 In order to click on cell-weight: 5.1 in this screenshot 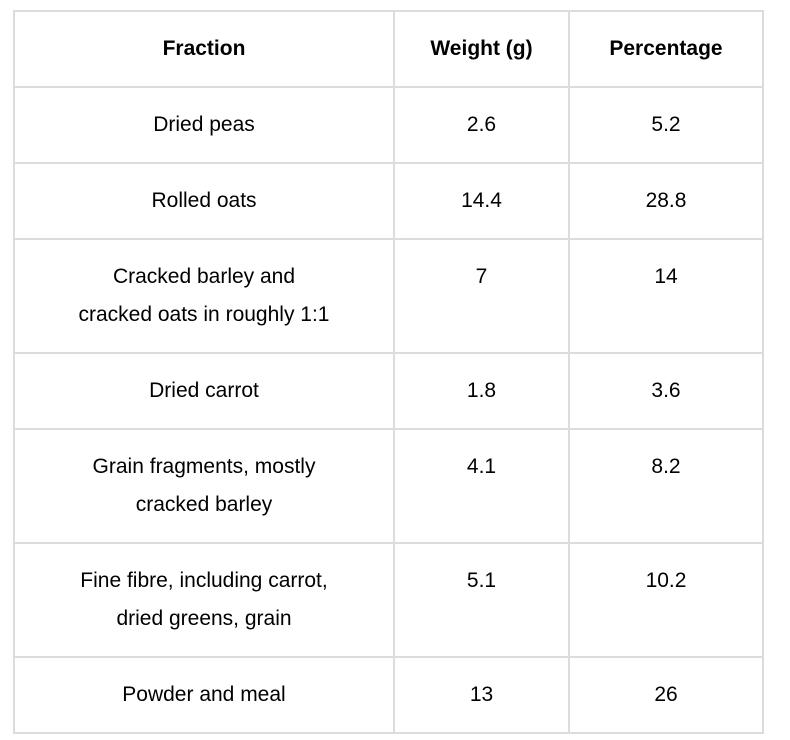, I will do `click(481, 600)`.